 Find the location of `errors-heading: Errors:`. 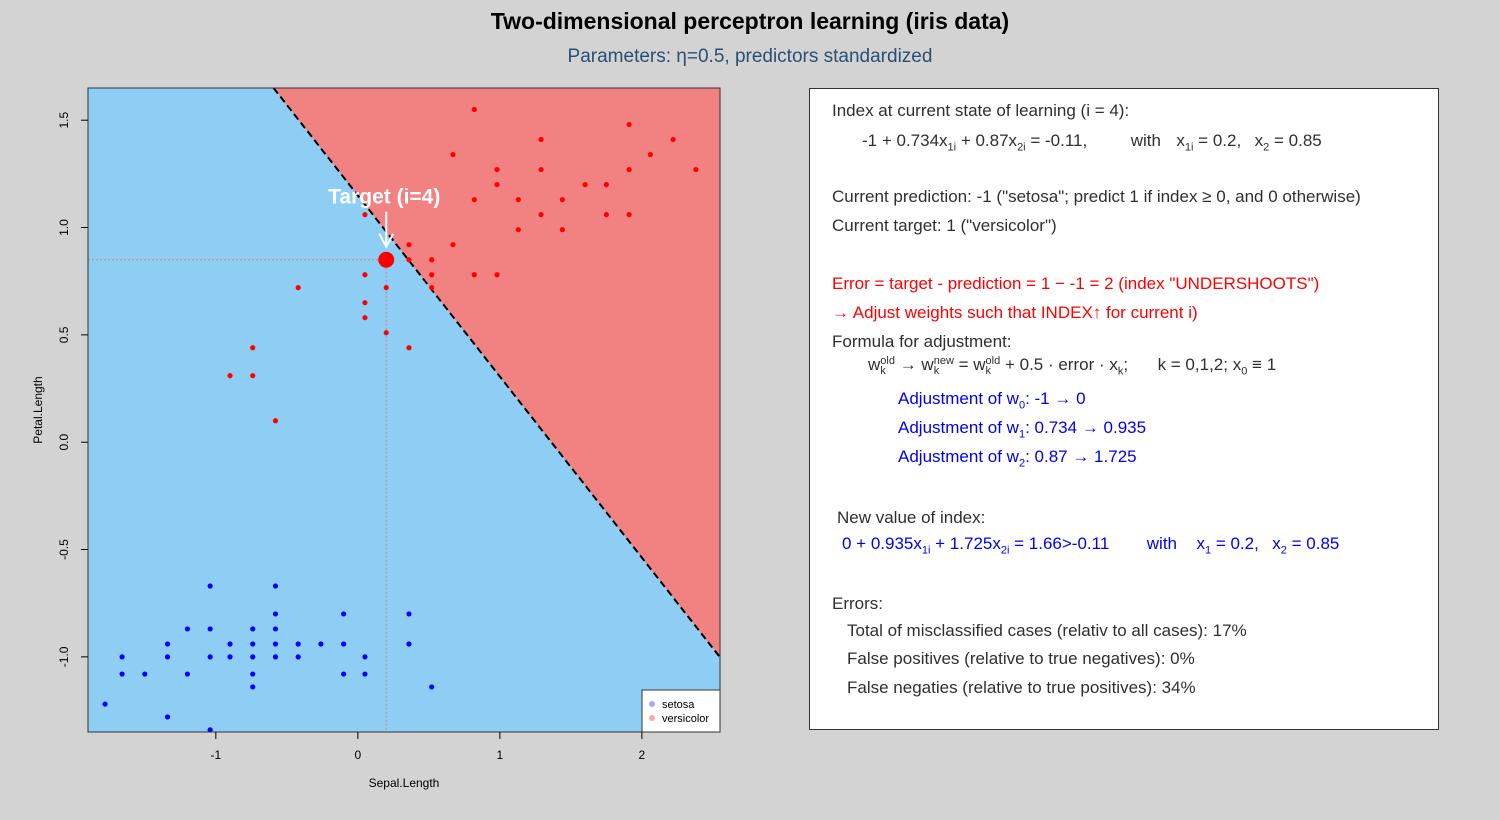

errors-heading: Errors: is located at coordinates (857, 603).